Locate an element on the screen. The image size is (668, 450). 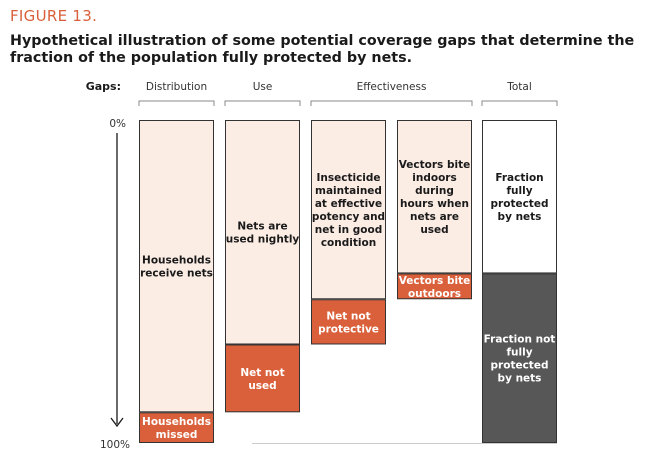
y-axis-bottom-label: 100% is located at coordinates (115, 444).